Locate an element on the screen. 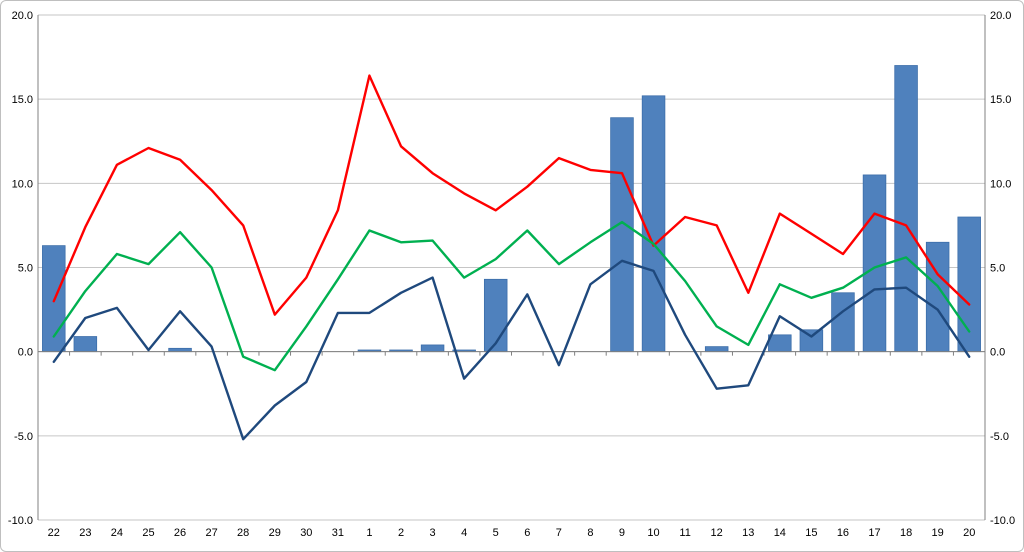 The height and width of the screenshot is (552, 1024). x-tick-label: 4 is located at coordinates (464, 533).